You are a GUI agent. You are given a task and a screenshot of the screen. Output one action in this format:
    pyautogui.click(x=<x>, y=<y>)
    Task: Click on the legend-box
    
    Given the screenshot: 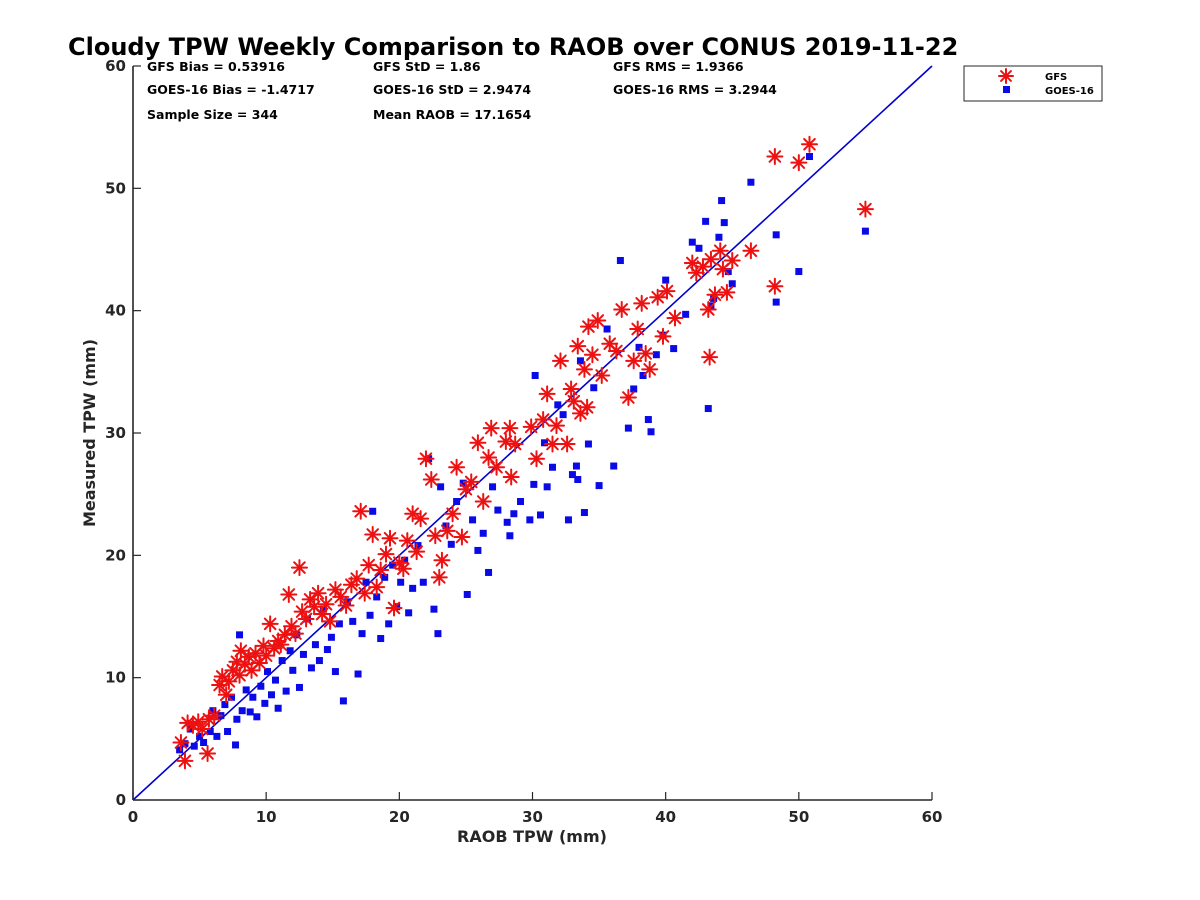 What is the action you would take?
    pyautogui.click(x=1033, y=83)
    